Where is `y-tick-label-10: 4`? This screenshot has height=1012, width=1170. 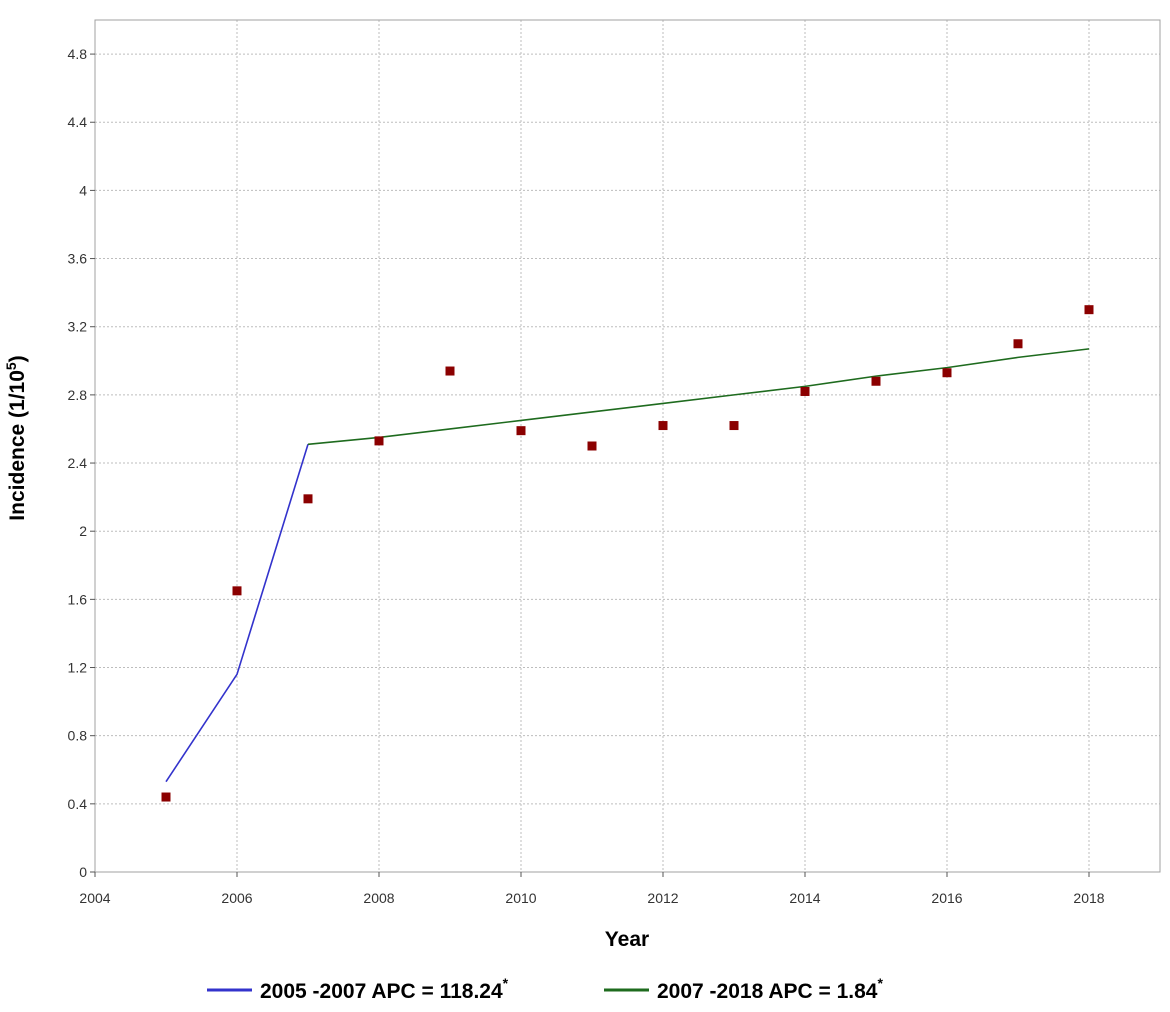
y-tick-label-10: 4 is located at coordinates (83, 190).